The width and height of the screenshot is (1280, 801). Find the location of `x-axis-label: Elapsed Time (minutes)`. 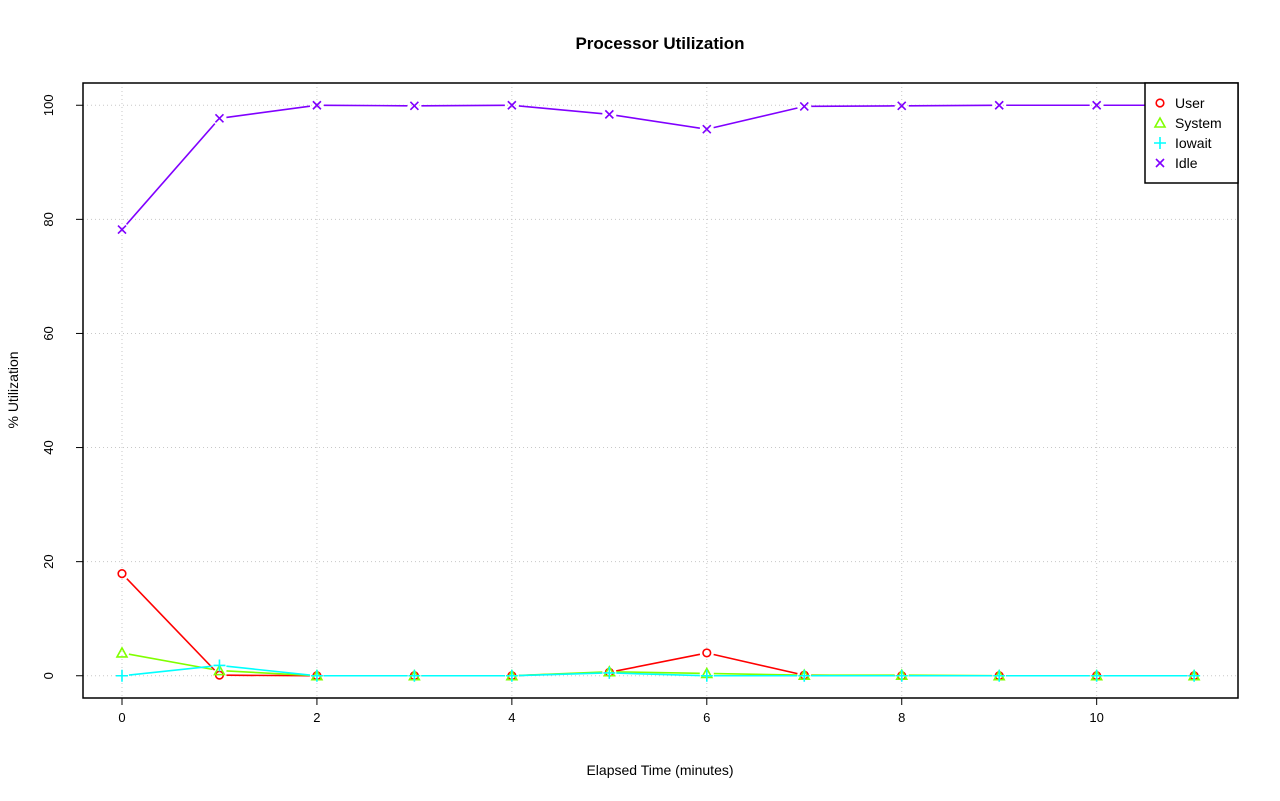

x-axis-label: Elapsed Time (minutes) is located at coordinates (659, 770).